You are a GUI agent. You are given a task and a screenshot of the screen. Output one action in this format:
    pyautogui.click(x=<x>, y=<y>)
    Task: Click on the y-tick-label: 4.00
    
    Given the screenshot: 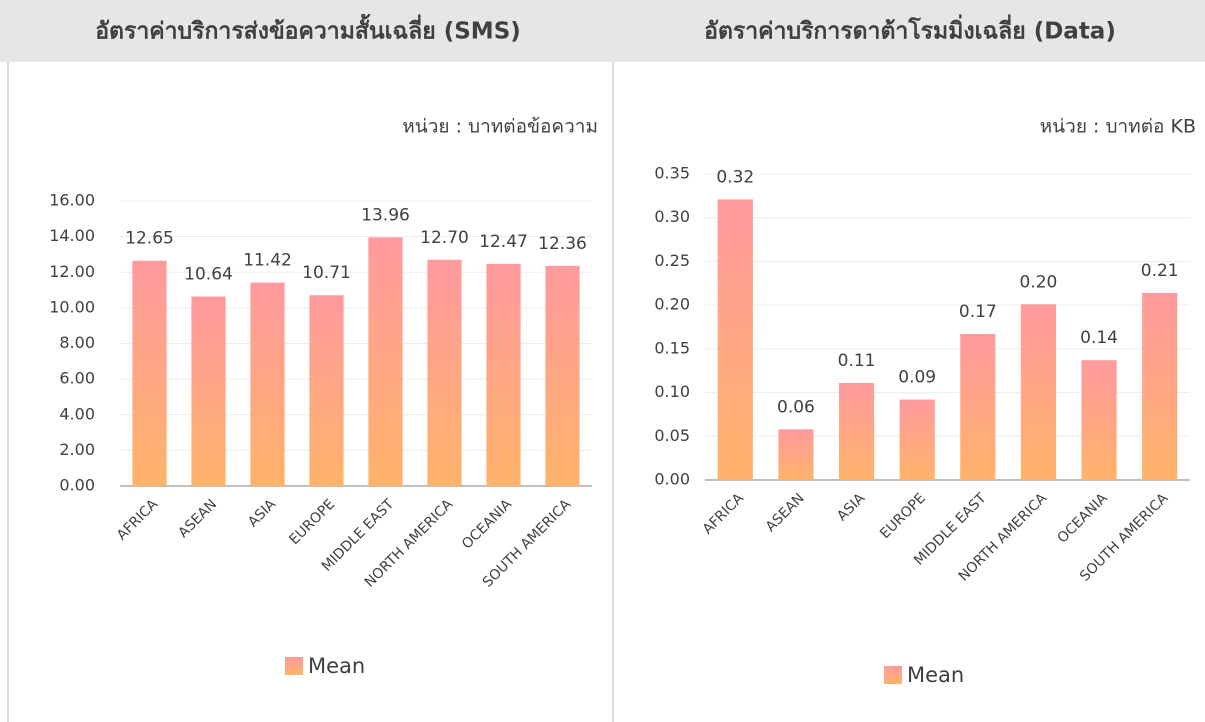 What is the action you would take?
    pyautogui.click(x=77, y=413)
    